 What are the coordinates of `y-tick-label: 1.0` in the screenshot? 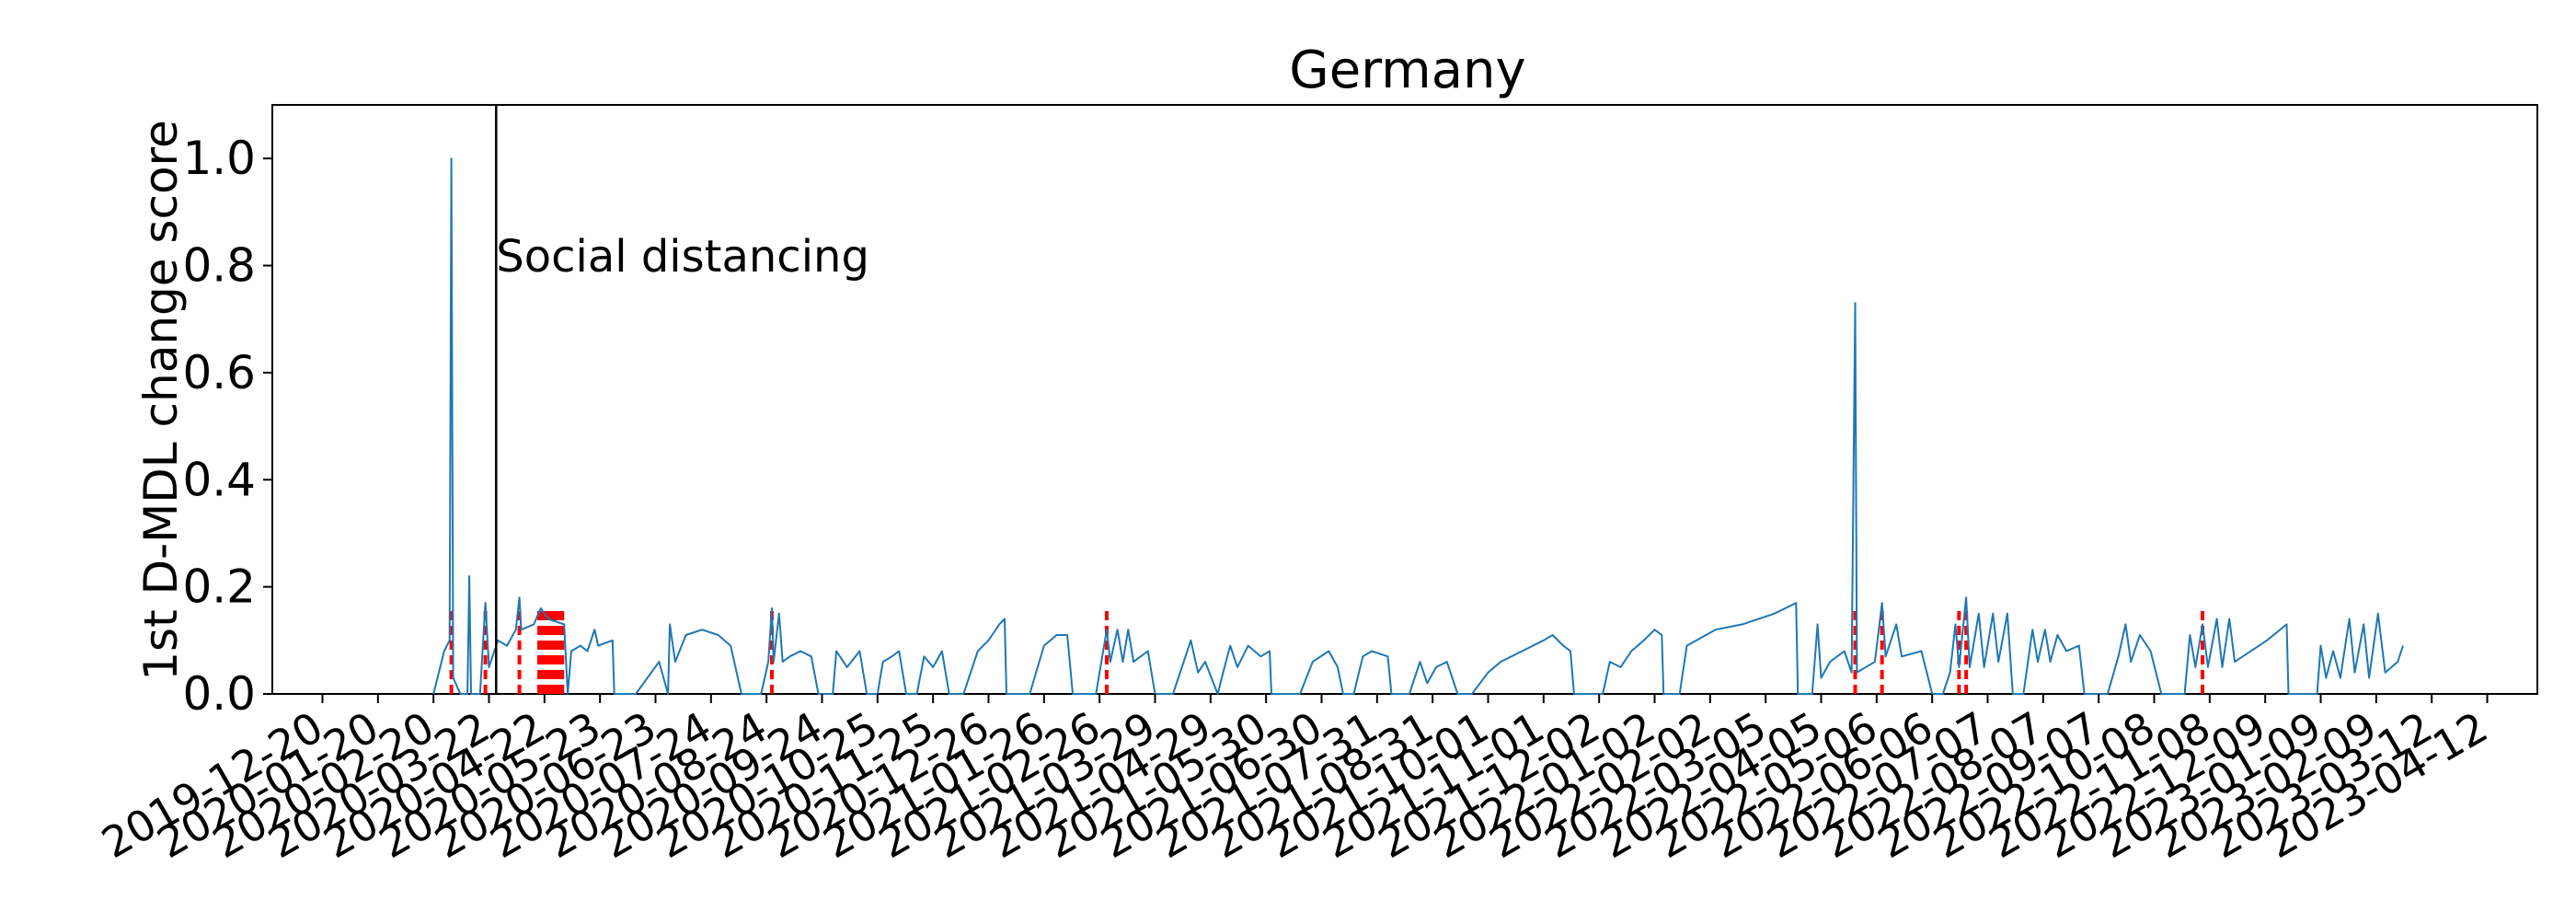 It's located at (219, 158).